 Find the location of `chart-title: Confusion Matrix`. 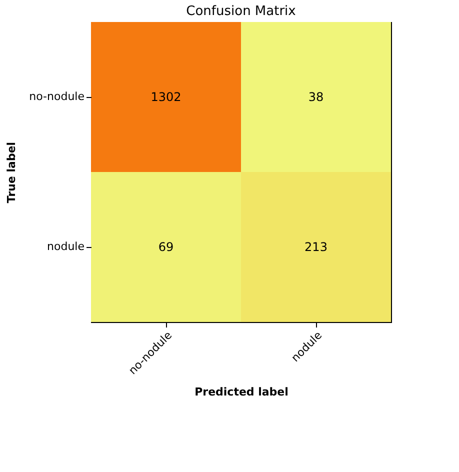

chart-title: Confusion Matrix is located at coordinates (241, 11).